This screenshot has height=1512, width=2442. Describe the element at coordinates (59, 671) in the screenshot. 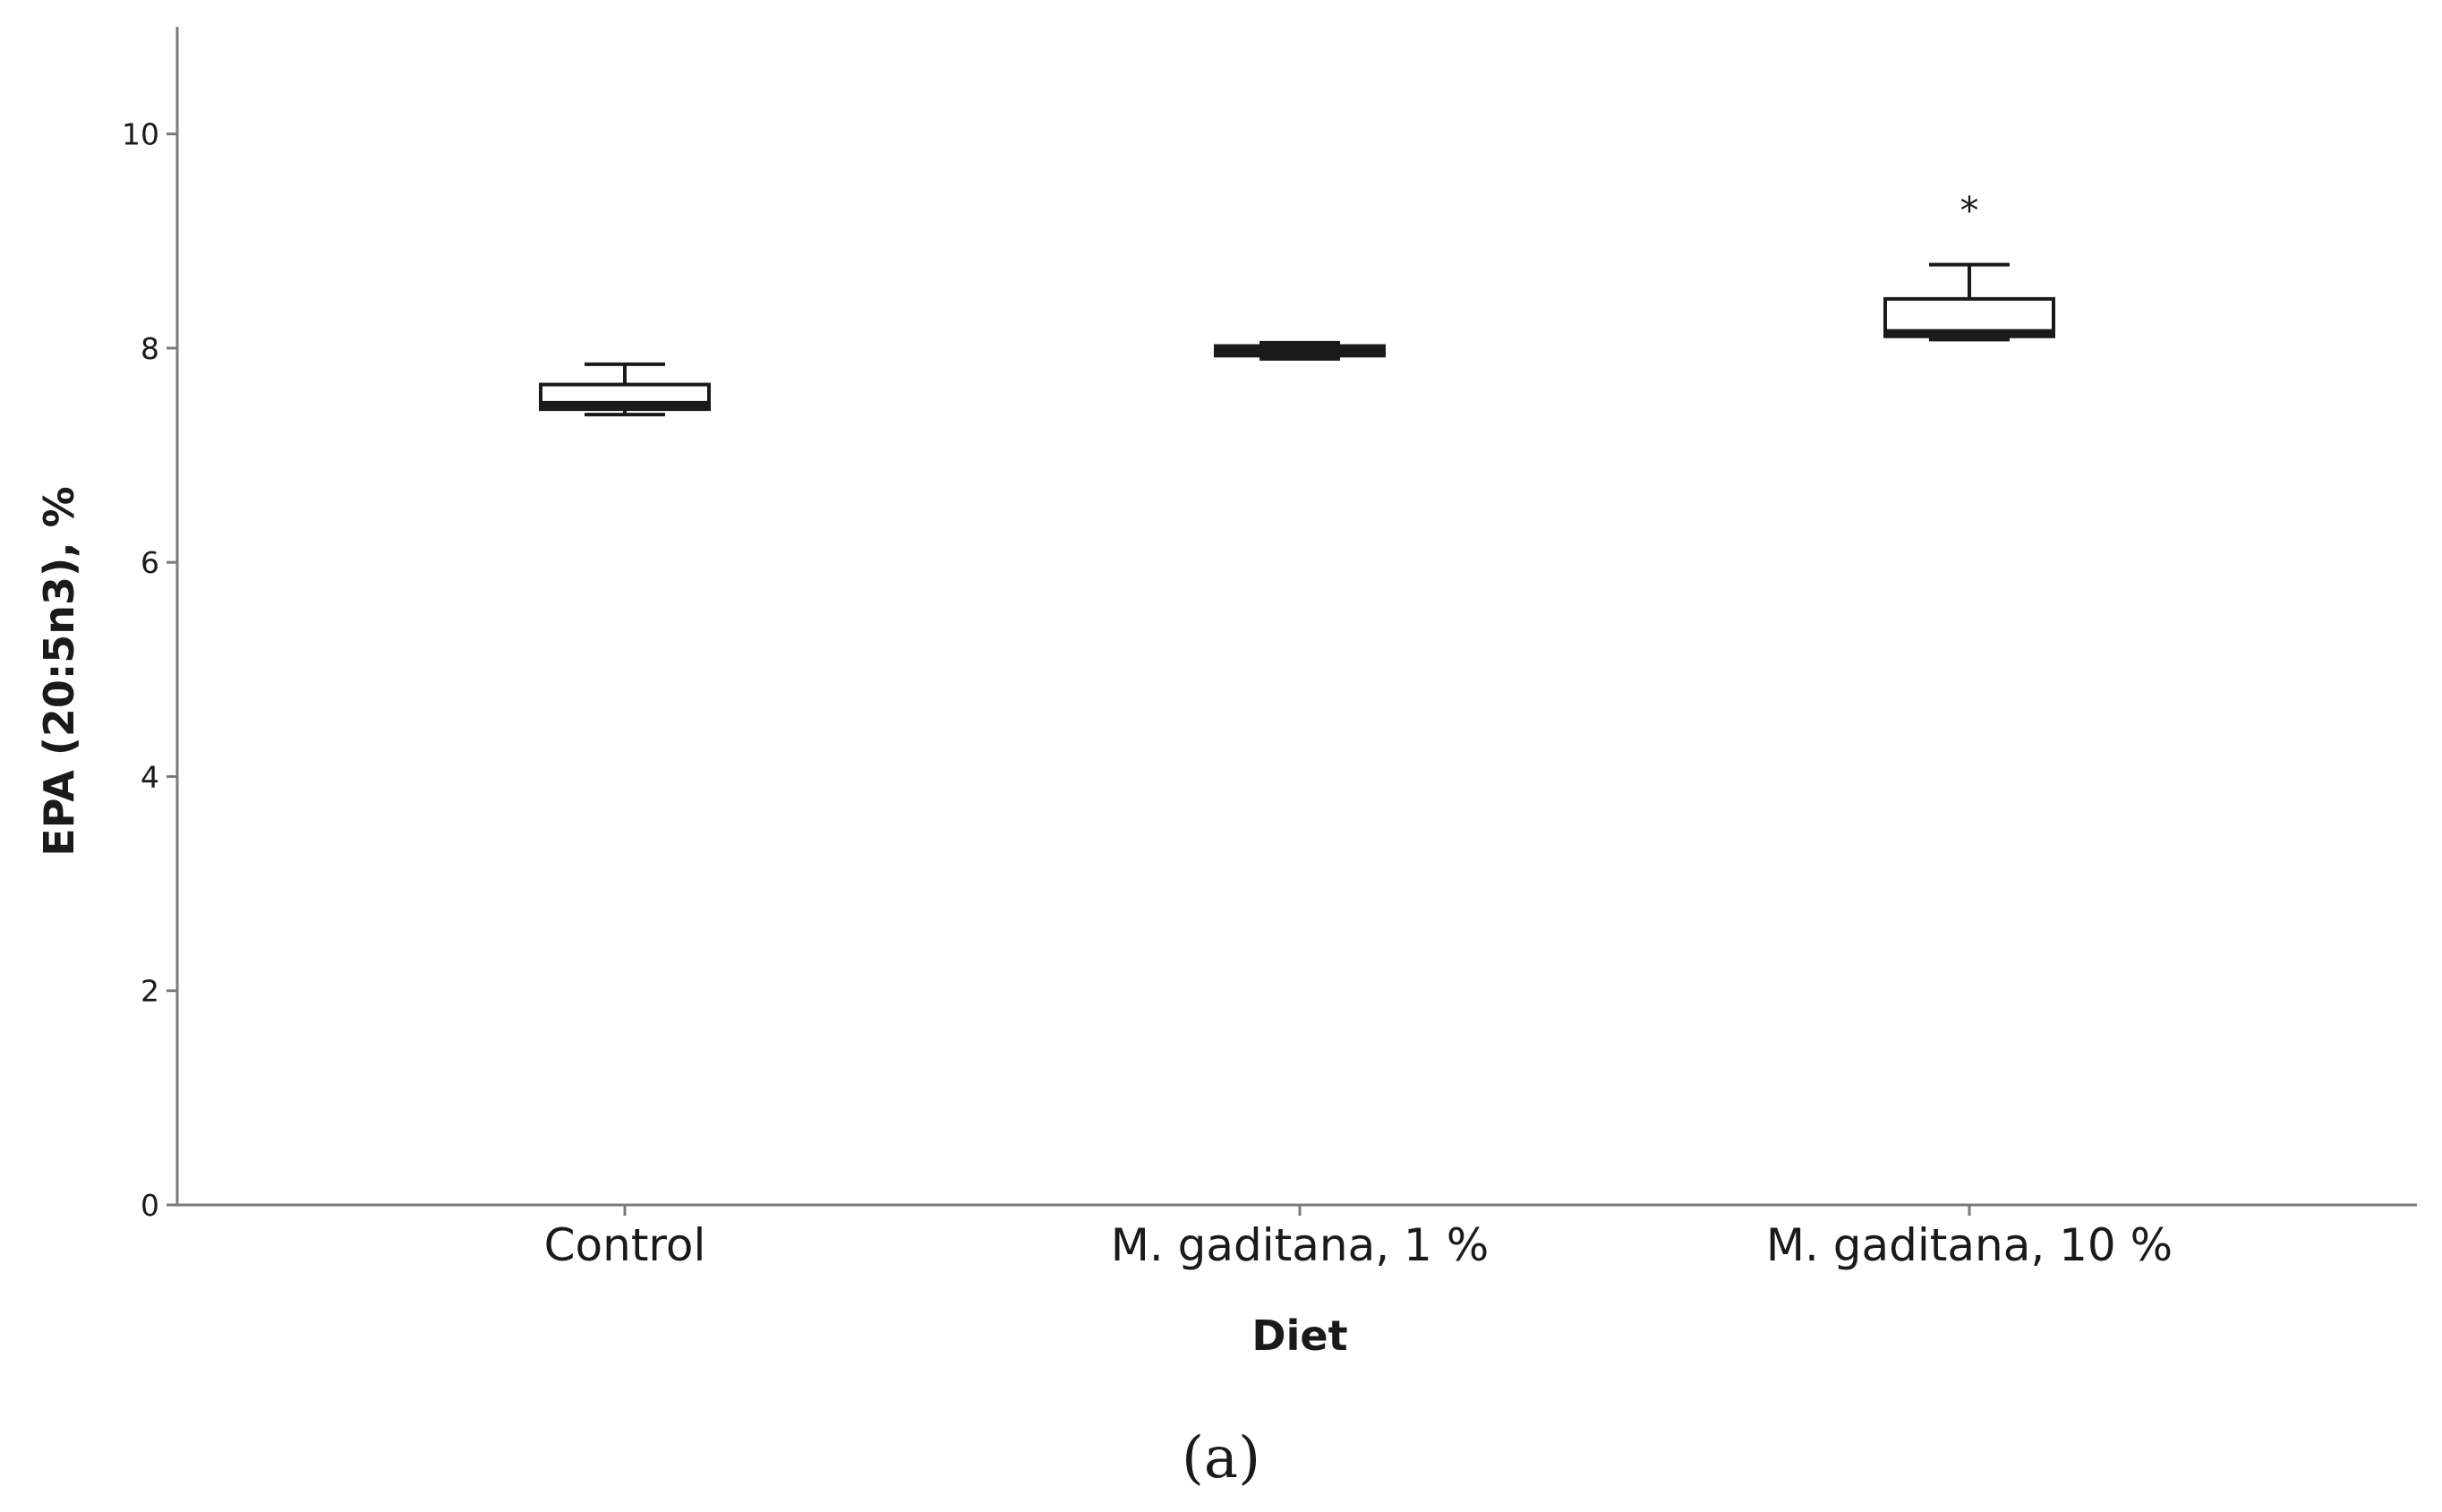

I see `y-axis-title: EPA (20:5n3), %` at that location.